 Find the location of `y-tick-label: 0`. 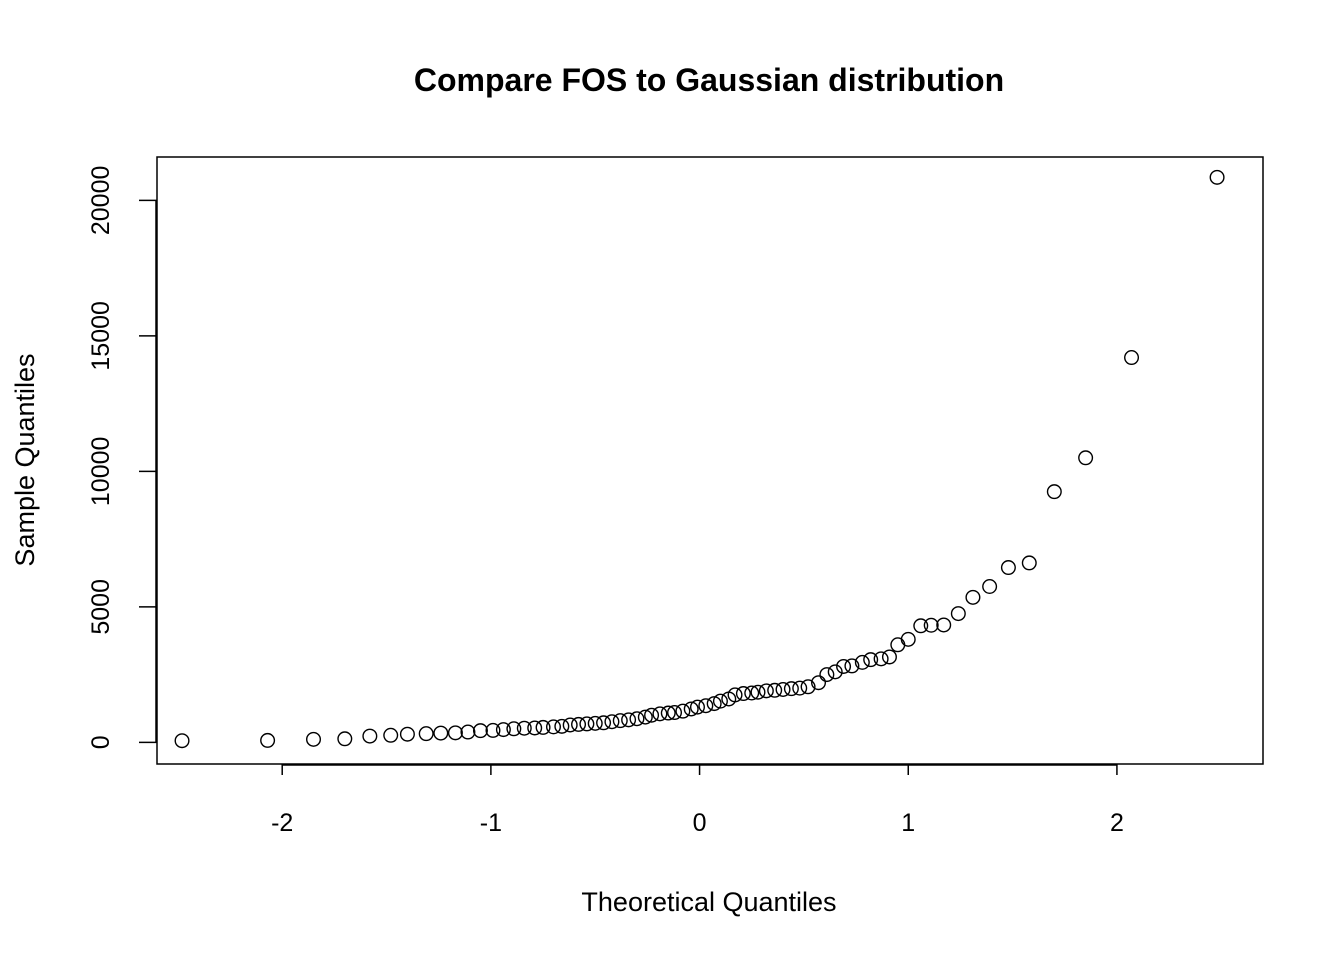

y-tick-label: 0 is located at coordinates (101, 742).